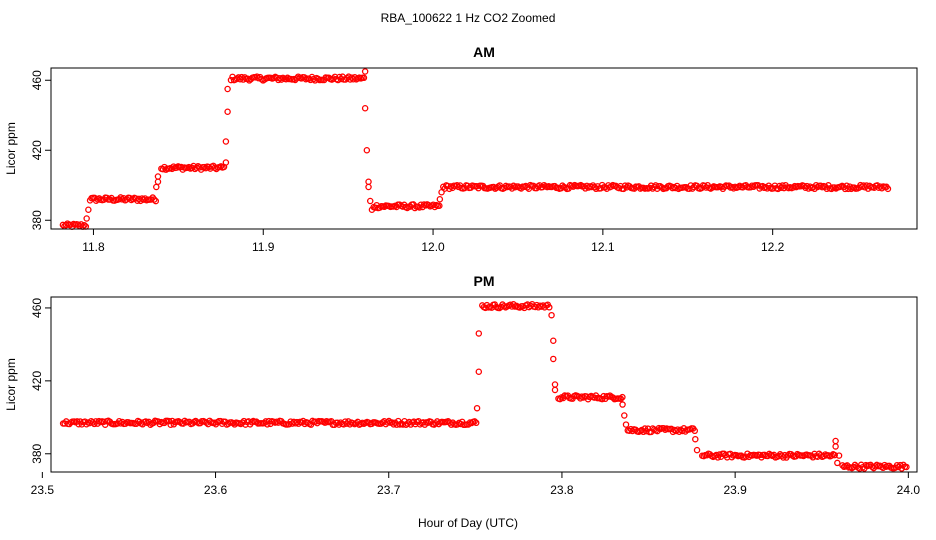  I want to click on panel-title: AM, so click(484, 52).